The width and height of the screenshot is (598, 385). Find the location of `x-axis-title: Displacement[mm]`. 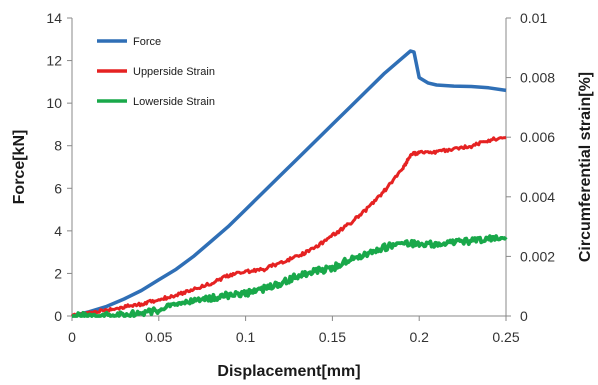

x-axis-title: Displacement[mm] is located at coordinates (288, 371).